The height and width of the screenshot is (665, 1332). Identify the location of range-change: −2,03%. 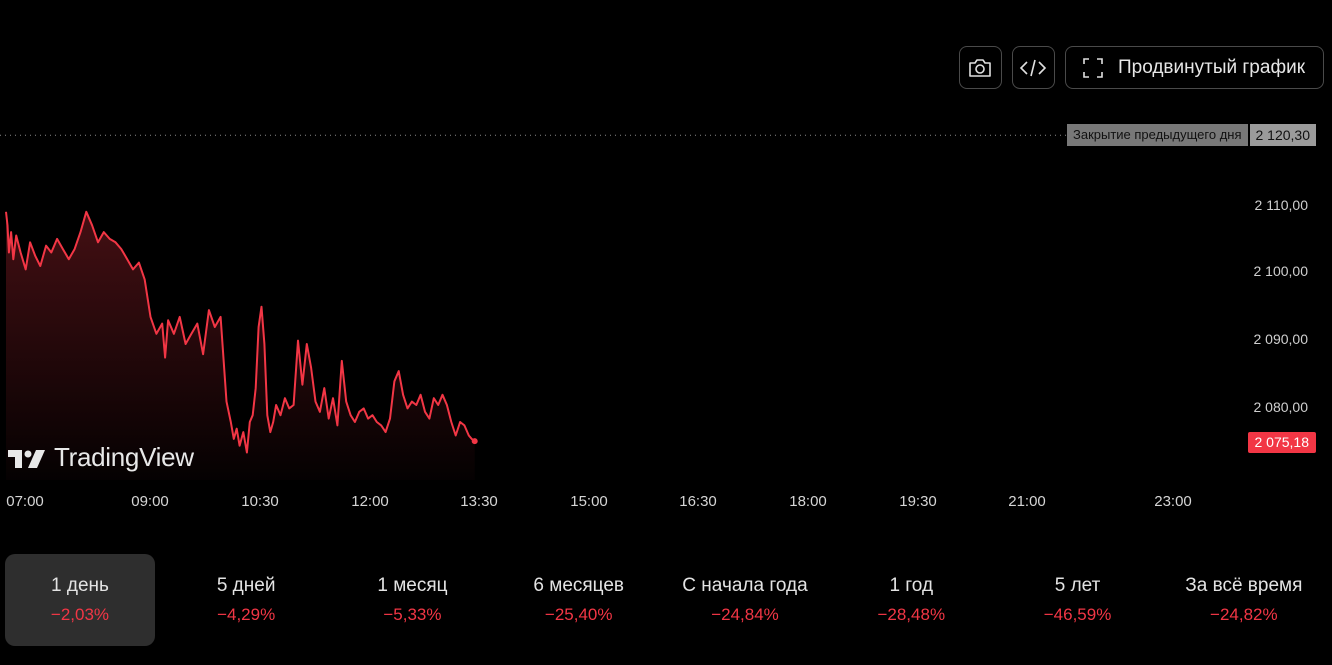
(80, 614).